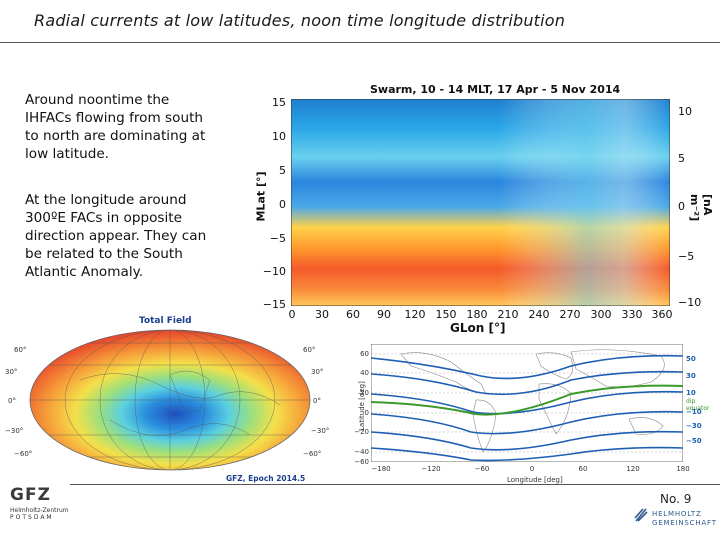 The image size is (720, 540). What do you see at coordinates (532, 469) in the screenshot?
I see `dipmap-xtick: 0` at bounding box center [532, 469].